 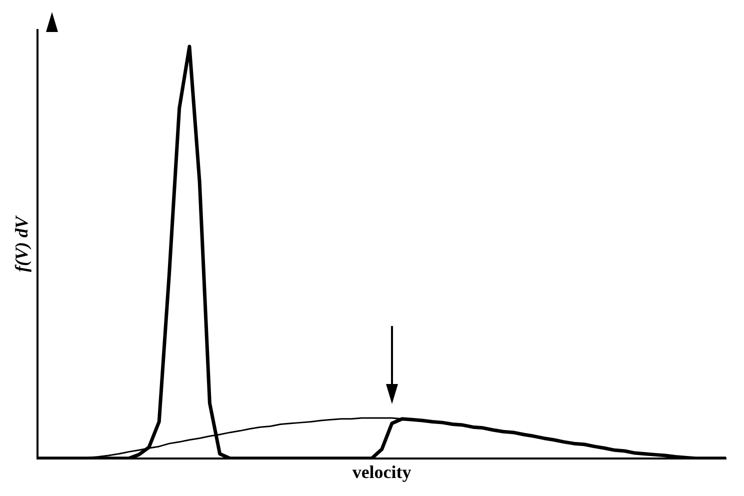 I want to click on x-axis-title: velocity, so click(x=382, y=472).